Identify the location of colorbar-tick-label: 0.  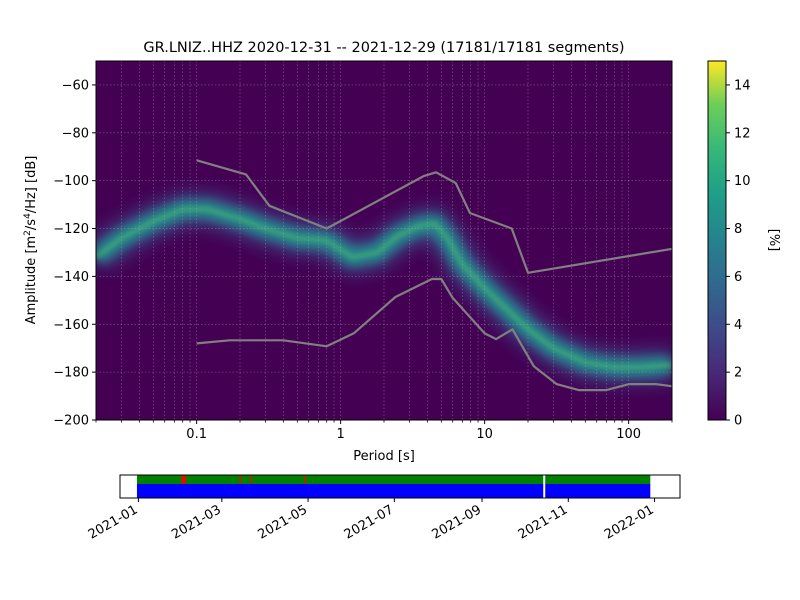
(738, 421).